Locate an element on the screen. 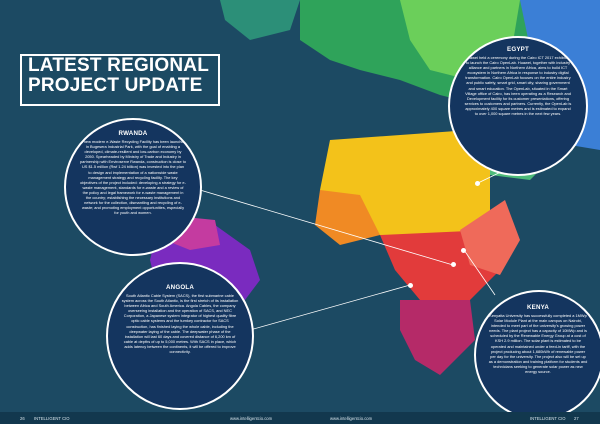 This screenshot has width=600, height=424. rwanda-marker is located at coordinates (453, 264).